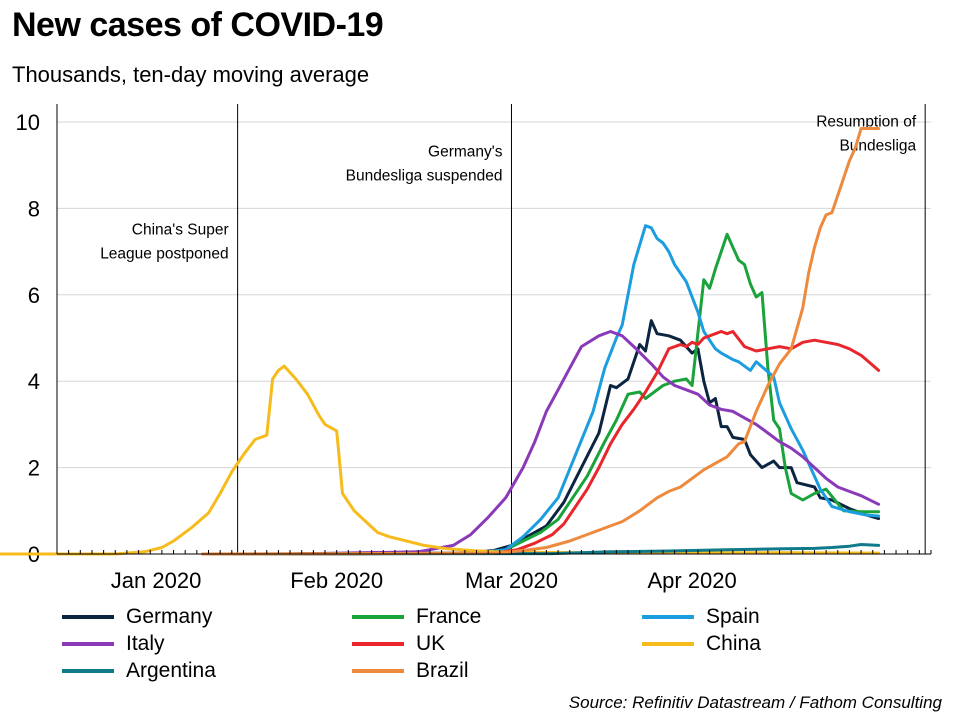 This screenshot has height=720, width=960. What do you see at coordinates (28, 122) in the screenshot?
I see `y-tick-label: 10` at bounding box center [28, 122].